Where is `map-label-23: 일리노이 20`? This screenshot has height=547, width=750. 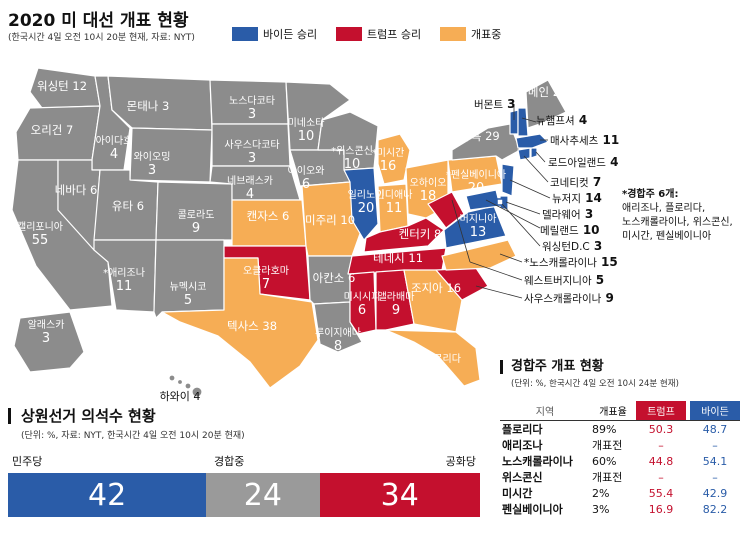 map-label-23: 일리노이 20 is located at coordinates (366, 202).